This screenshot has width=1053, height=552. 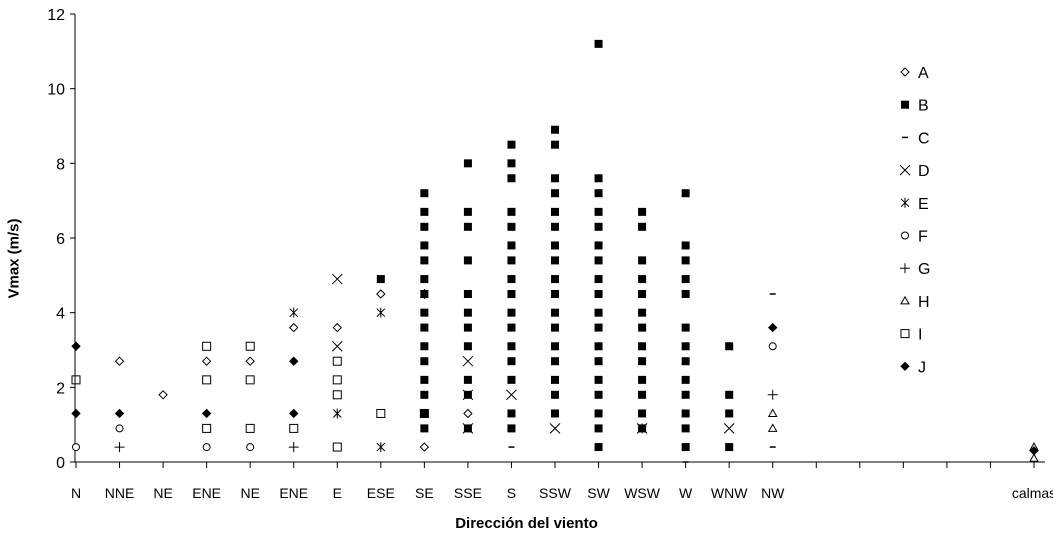 I want to click on legend-label-J: J, so click(x=922, y=367).